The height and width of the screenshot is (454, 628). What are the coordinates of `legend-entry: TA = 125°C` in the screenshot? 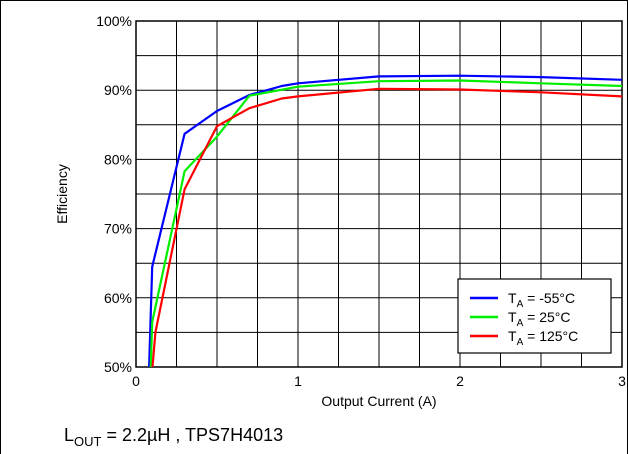 It's located at (543, 338).